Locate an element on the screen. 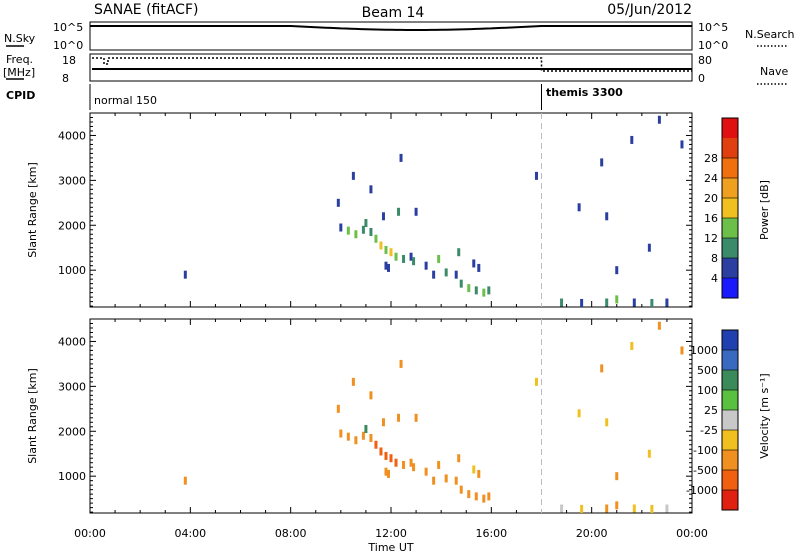 The height and width of the screenshot is (554, 800). nsearch-tick-top: 10^5 is located at coordinates (713, 27).